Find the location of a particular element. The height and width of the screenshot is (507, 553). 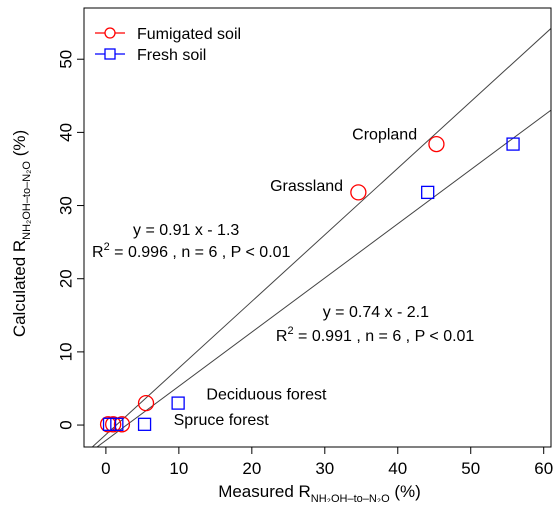

r-squared-label: R2 = 0.991 , n = 6 , P < 0.01 is located at coordinates (375, 335).